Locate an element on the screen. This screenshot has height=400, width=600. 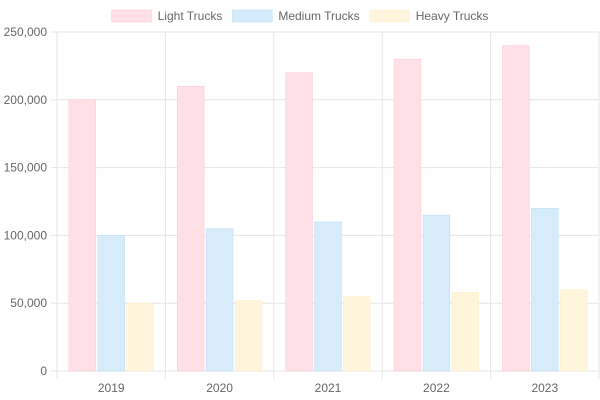
legend-item-medium-trucks: Medium Trucks is located at coordinates (296, 16).